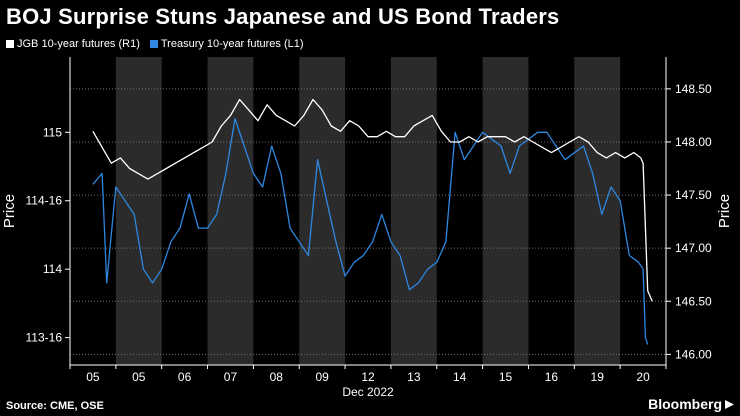 The width and height of the screenshot is (740, 416). I want to click on left-tick-label: 114-16, so click(44, 201).